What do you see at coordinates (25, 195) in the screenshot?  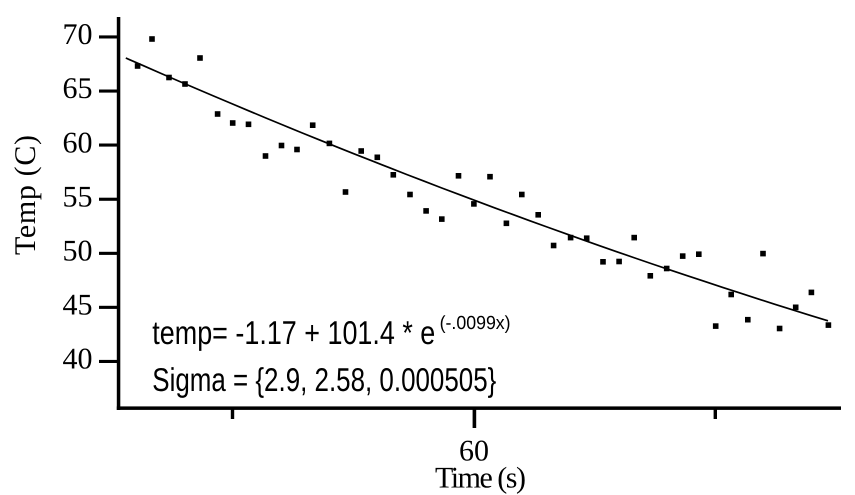 I see `svg-text: Temp (C)` at bounding box center [25, 195].